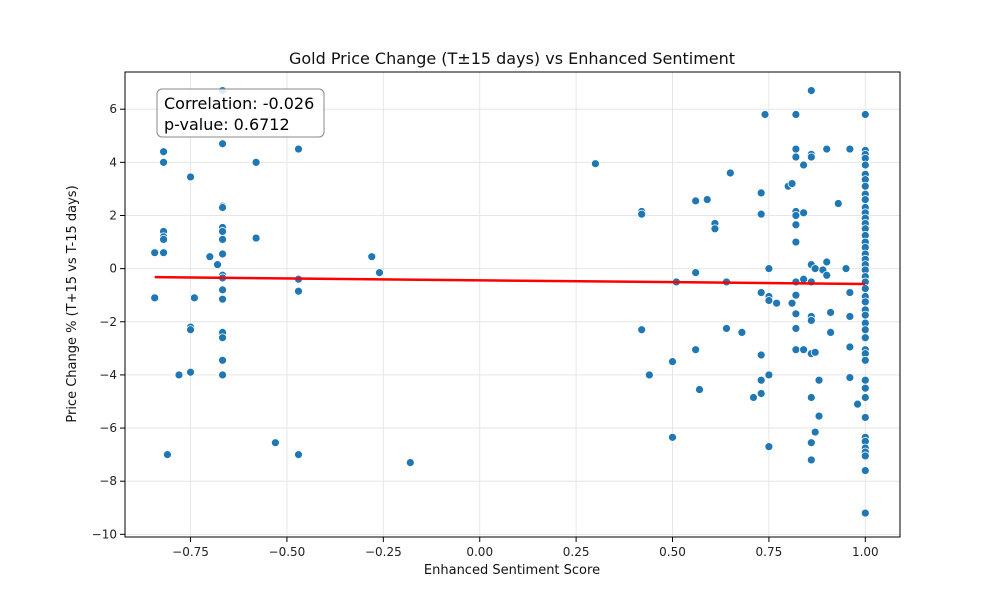 The width and height of the screenshot is (1000, 600). Describe the element at coordinates (865, 552) in the screenshot. I see `x-tick-label: 1.00` at that location.